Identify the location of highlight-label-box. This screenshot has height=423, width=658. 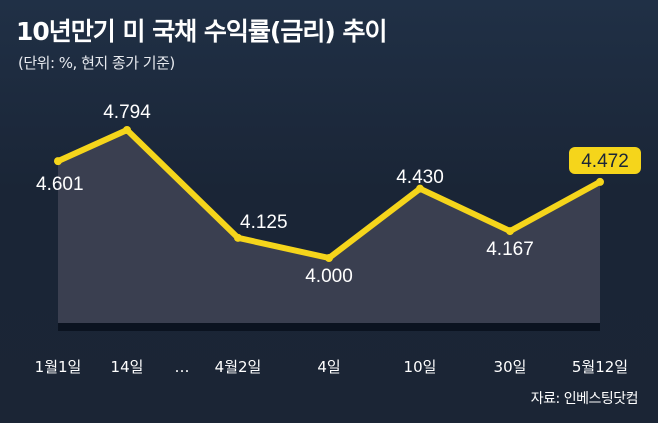
(605, 160).